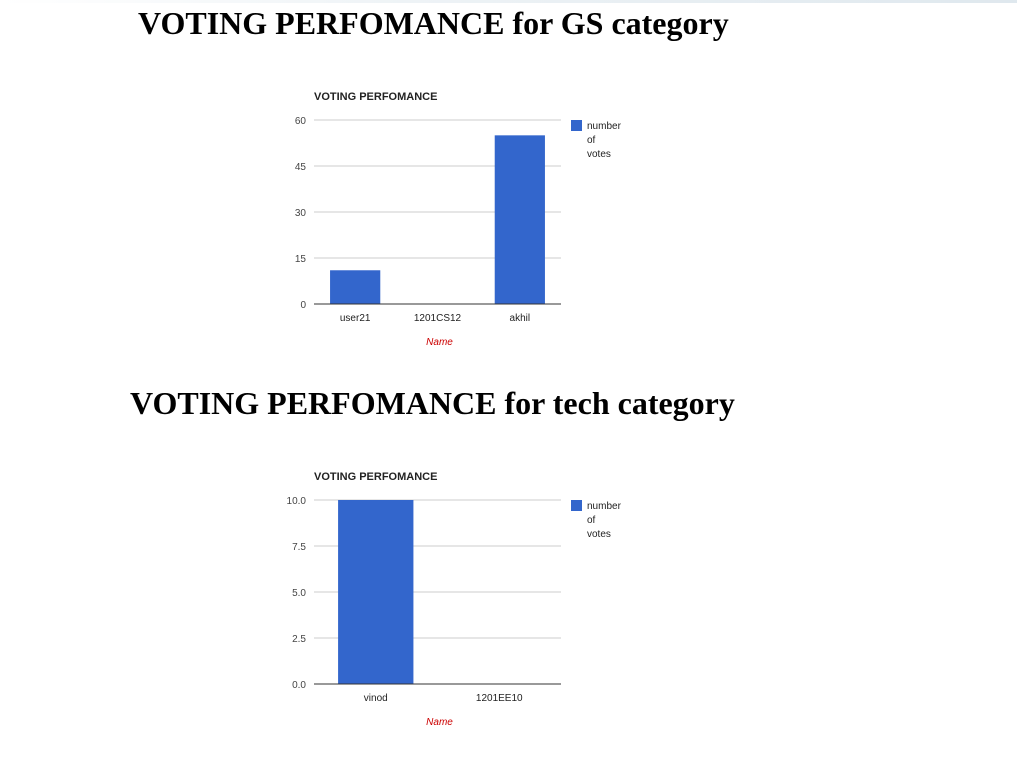 This screenshot has height=760, width=1017. Describe the element at coordinates (299, 639) in the screenshot. I see `y-tick-label: 2.5` at that location.